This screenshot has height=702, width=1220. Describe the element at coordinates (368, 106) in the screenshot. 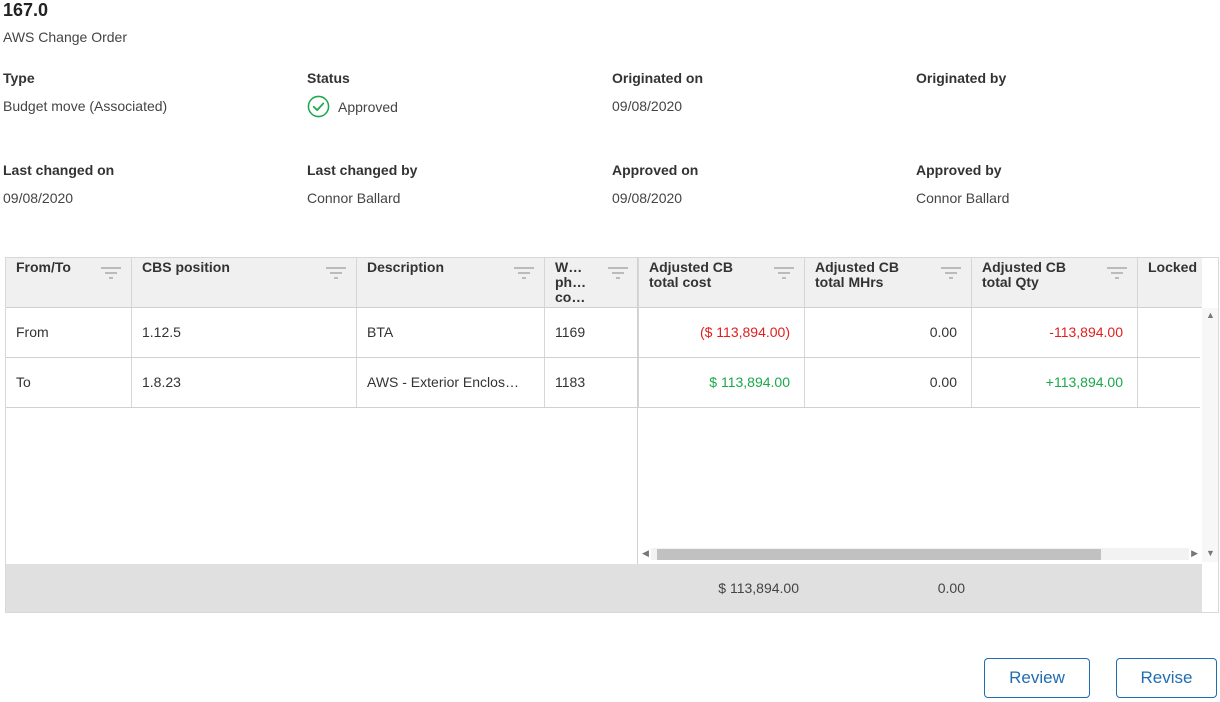

I see `status-value: Approved` at that location.